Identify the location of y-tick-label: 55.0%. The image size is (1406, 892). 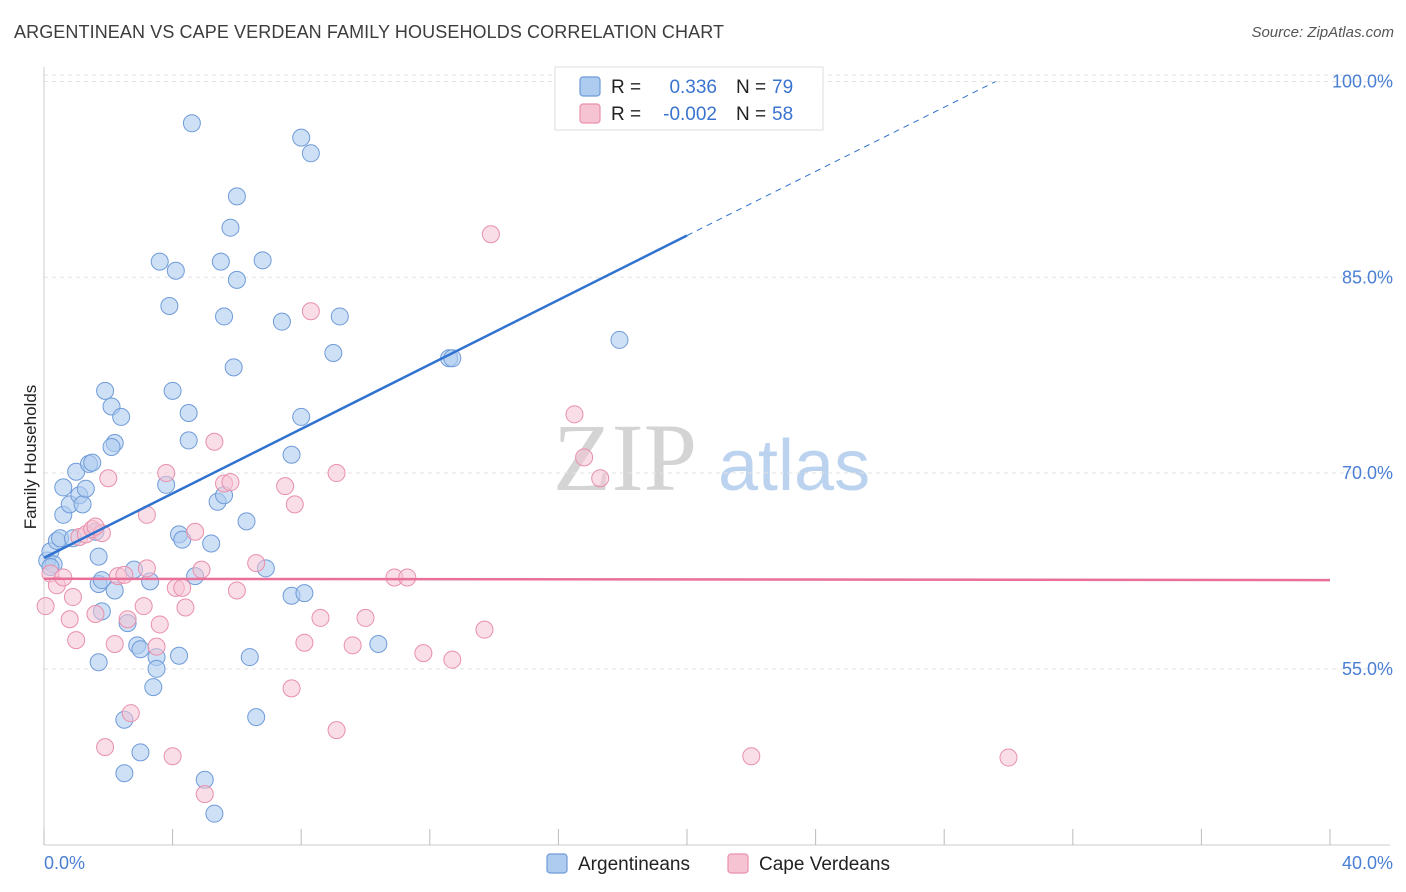
(1367, 669).